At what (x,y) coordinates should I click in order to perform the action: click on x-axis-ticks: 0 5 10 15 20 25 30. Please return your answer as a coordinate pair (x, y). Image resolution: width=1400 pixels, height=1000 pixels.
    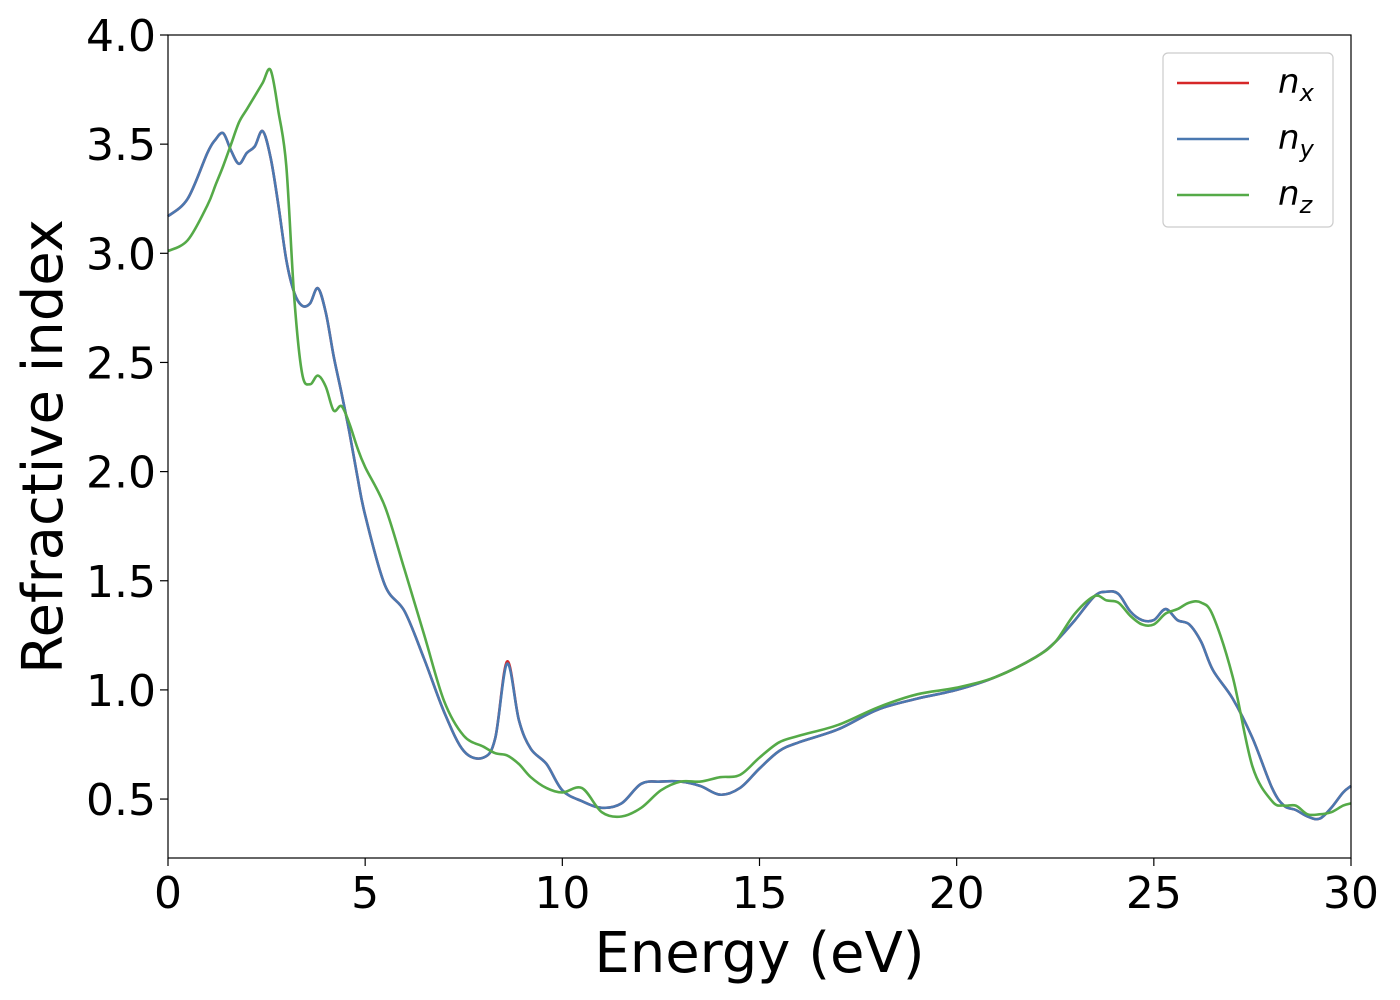
    Looking at the image, I should click on (766, 888).